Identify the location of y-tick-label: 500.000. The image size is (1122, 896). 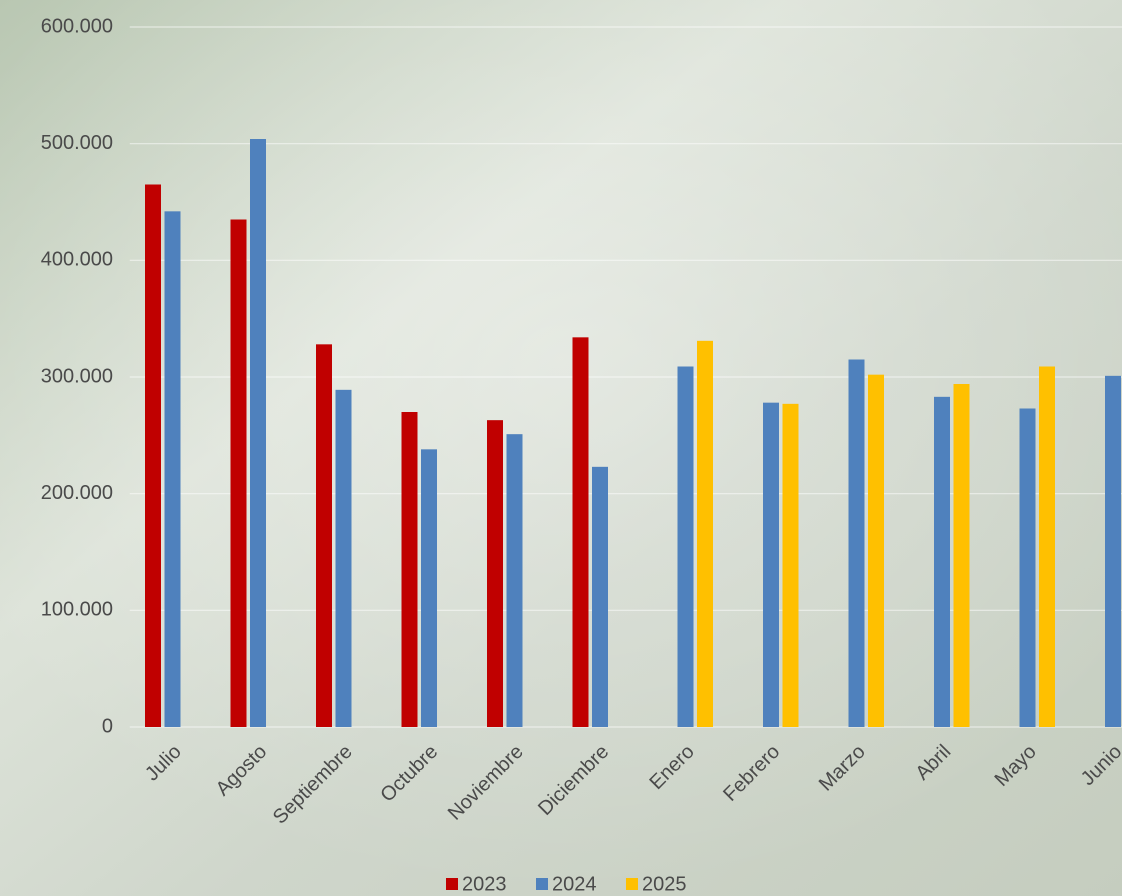
(77, 143).